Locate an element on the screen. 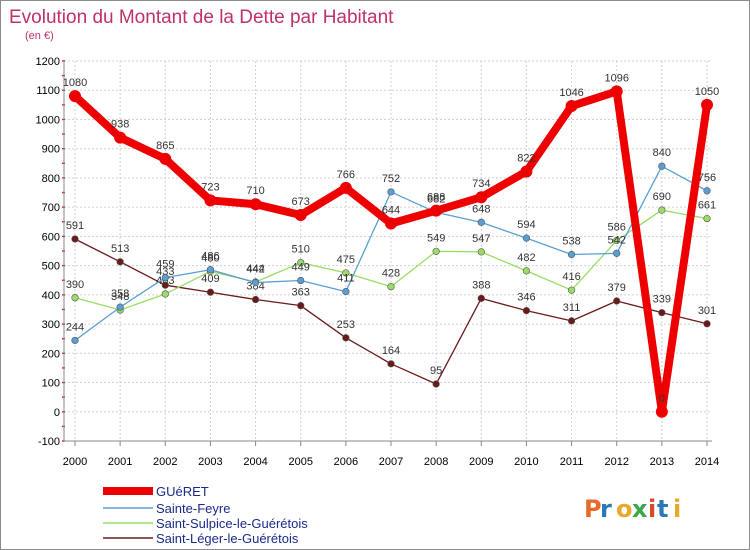  data-label: 0 is located at coordinates (662, 399).